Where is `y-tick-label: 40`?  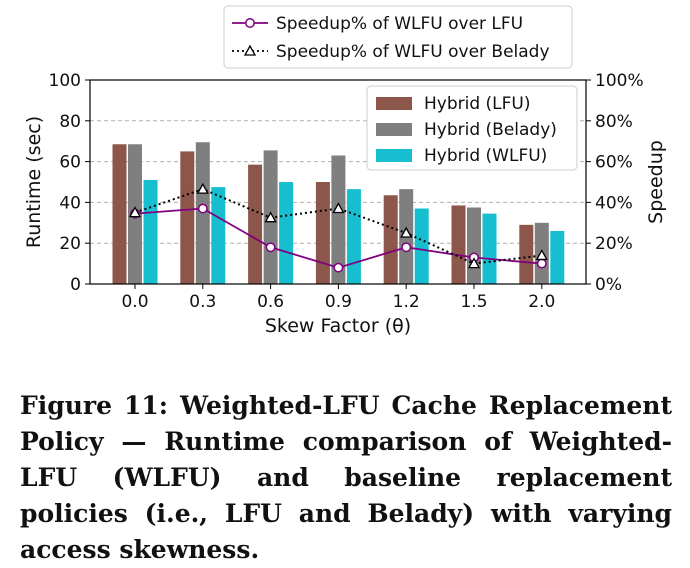
y-tick-label: 40 is located at coordinates (70, 203).